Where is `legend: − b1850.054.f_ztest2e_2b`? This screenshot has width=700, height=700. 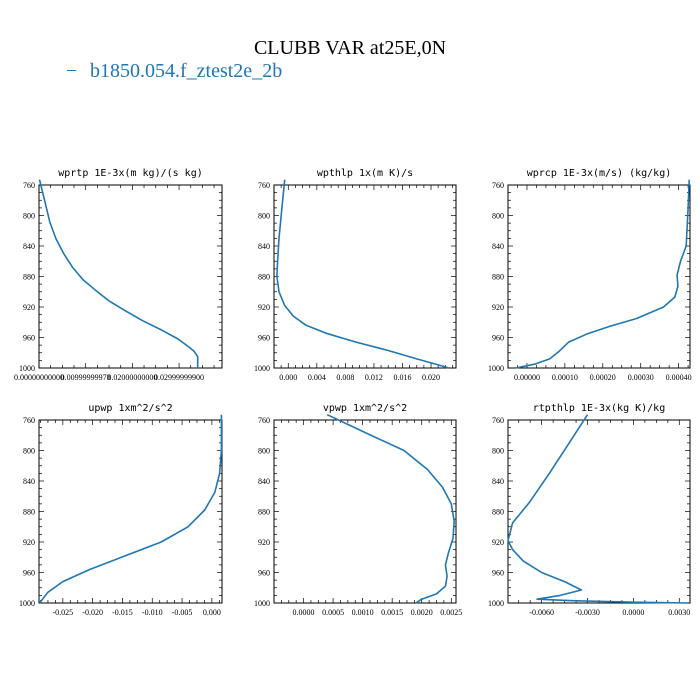 legend: − b1850.054.f_ztest2e_2b is located at coordinates (174, 71).